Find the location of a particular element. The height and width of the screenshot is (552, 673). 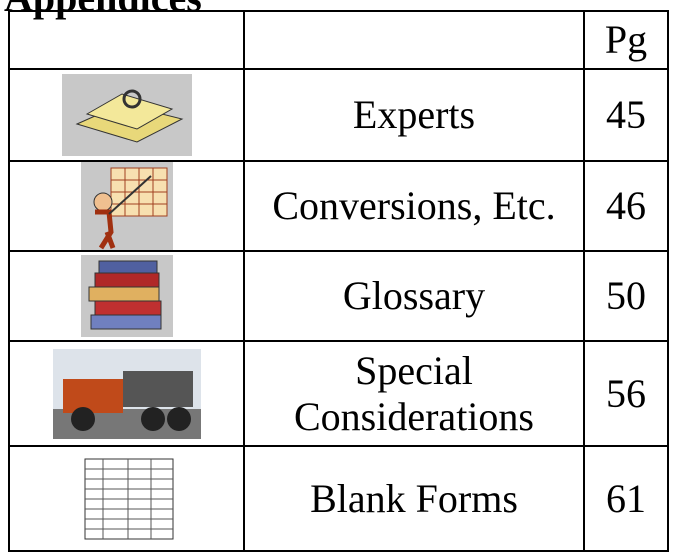

header-row: Pg is located at coordinates (338, 40).